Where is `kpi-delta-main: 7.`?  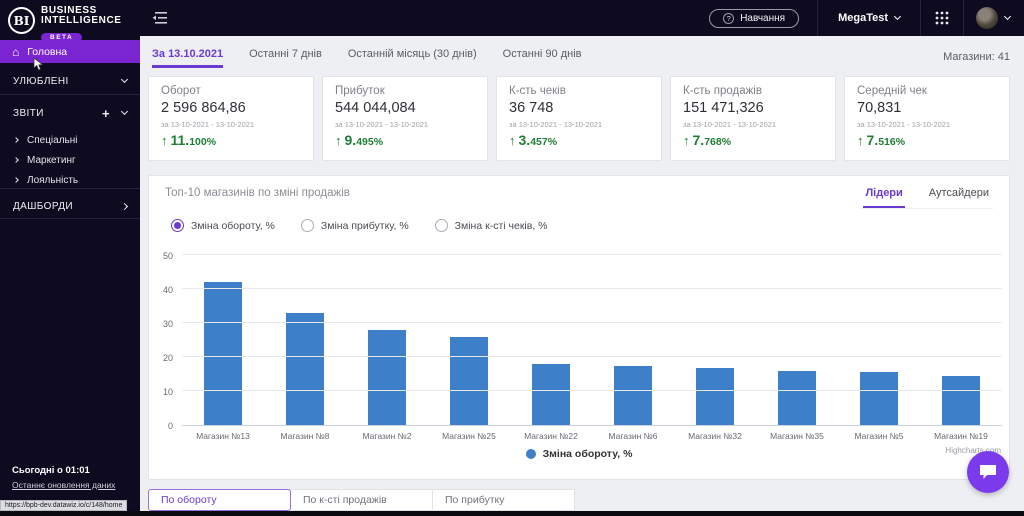 kpi-delta-main: 7. is located at coordinates (872, 140).